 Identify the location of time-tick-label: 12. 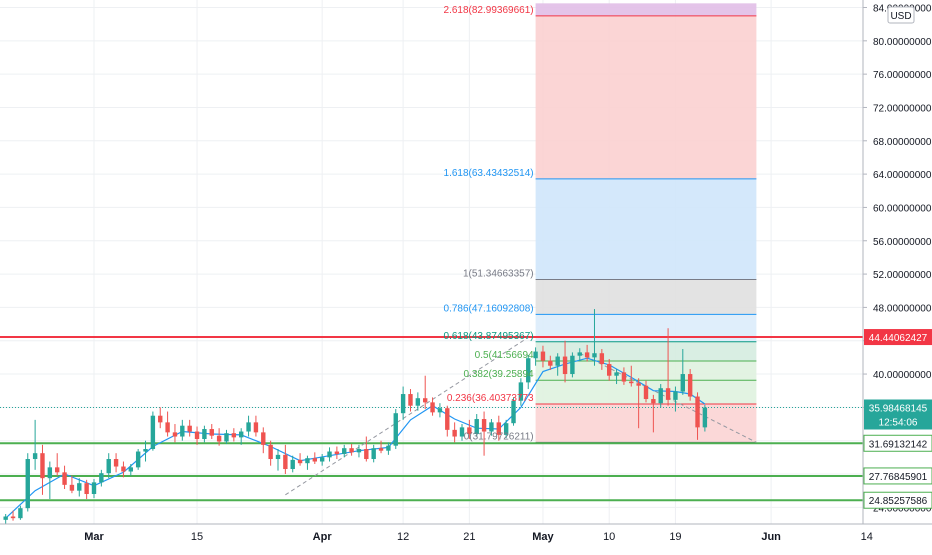
(403, 537).